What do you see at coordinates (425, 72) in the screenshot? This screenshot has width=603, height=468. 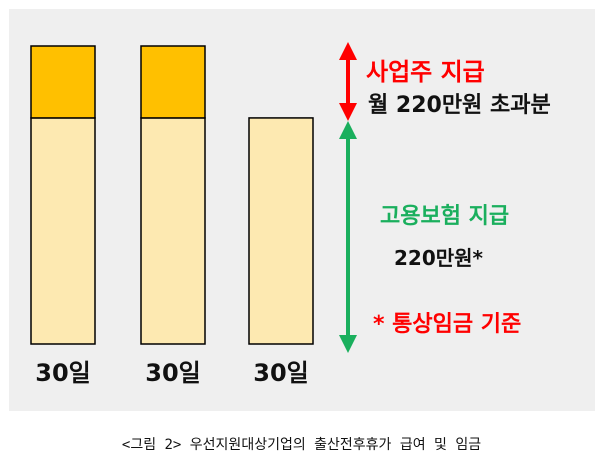 I see `employer-payment-label: 사업주 지급` at bounding box center [425, 72].